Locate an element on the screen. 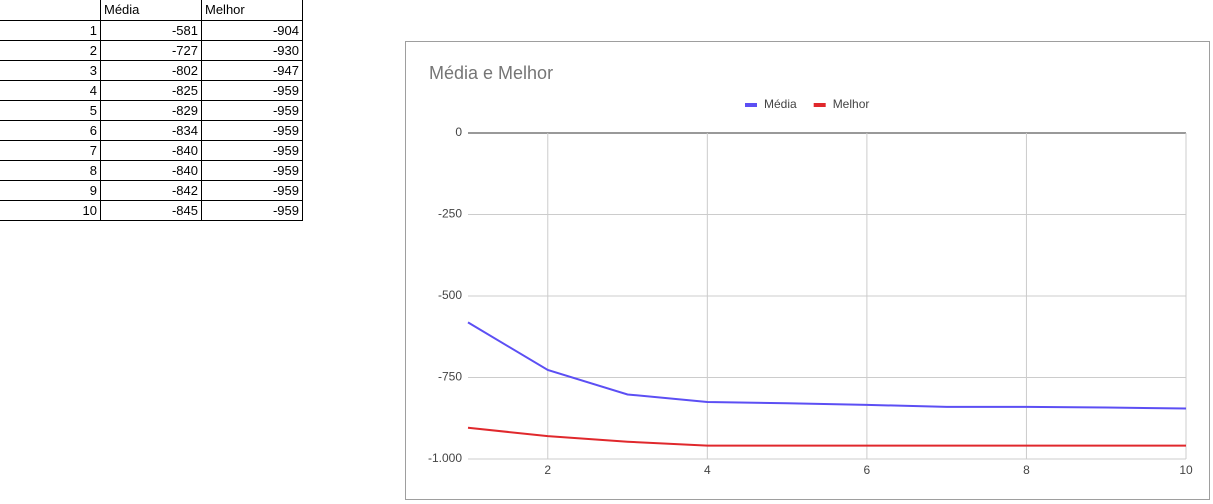  cell: -845 is located at coordinates (151, 210).